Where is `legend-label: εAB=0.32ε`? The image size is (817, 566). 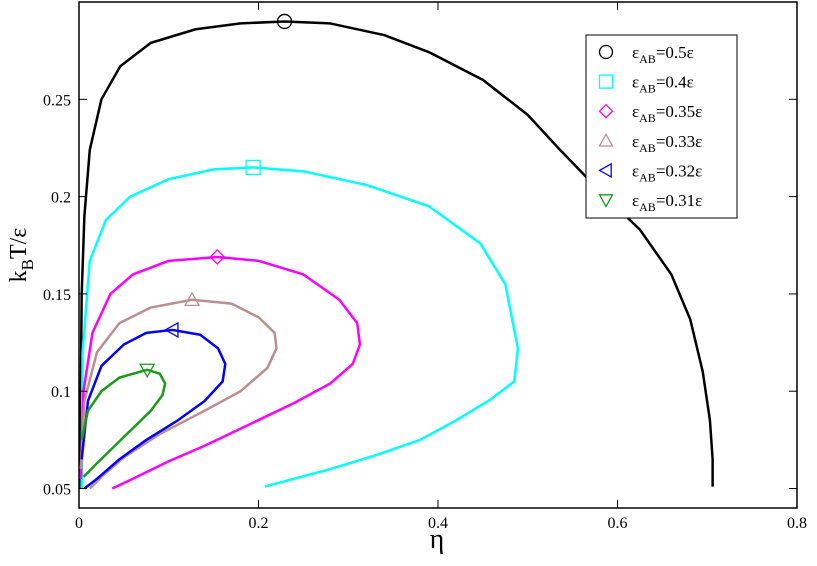 legend-label: εAB=0.32ε is located at coordinates (667, 172).